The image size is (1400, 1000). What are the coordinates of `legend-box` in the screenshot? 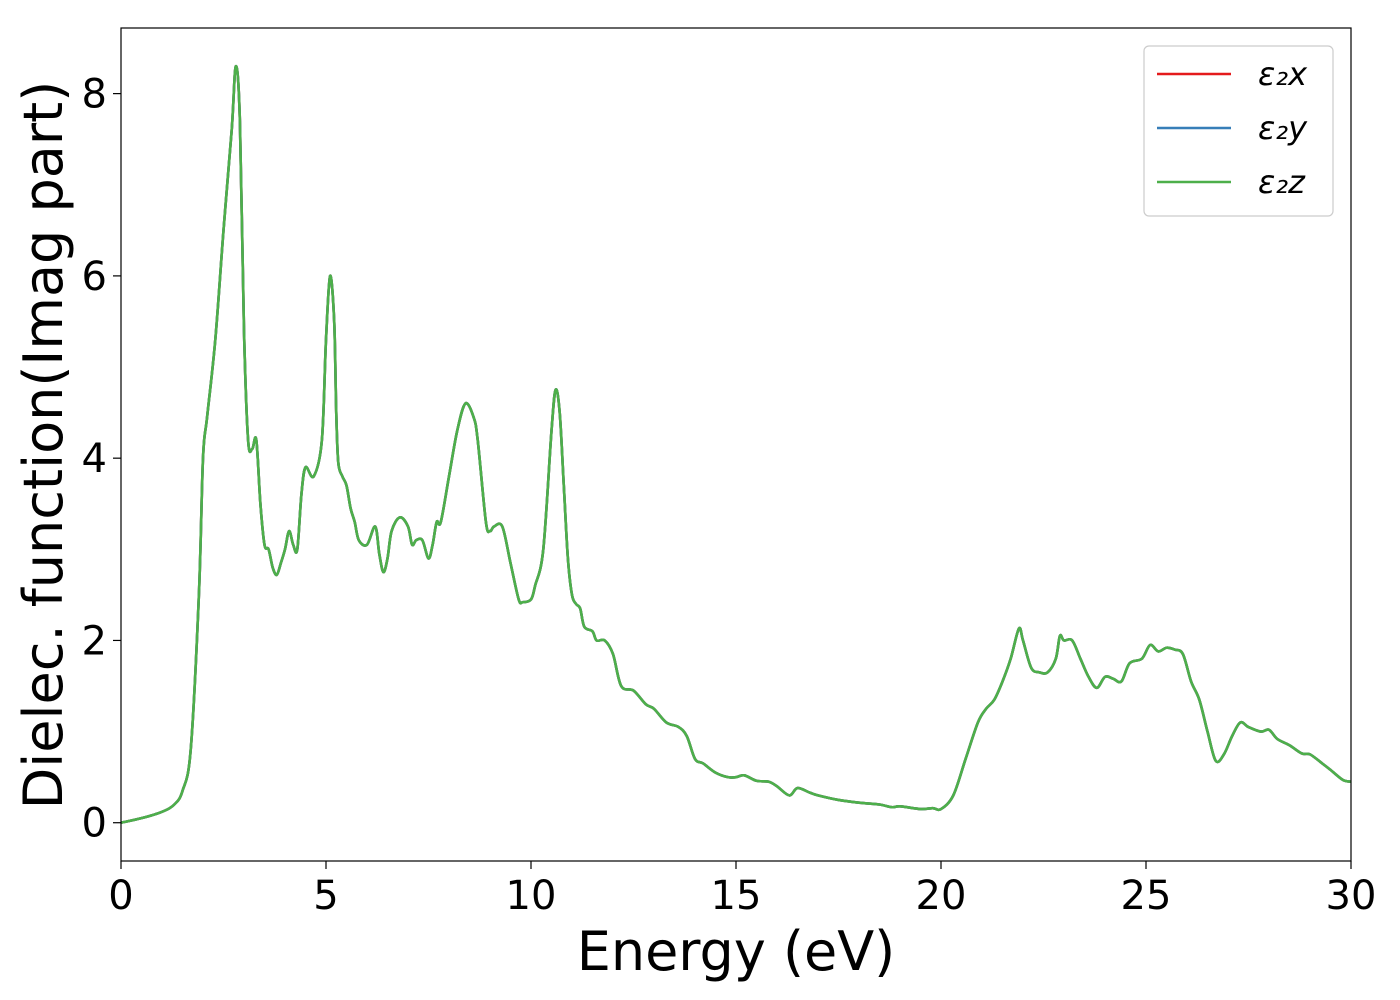 It's located at (1238, 131).